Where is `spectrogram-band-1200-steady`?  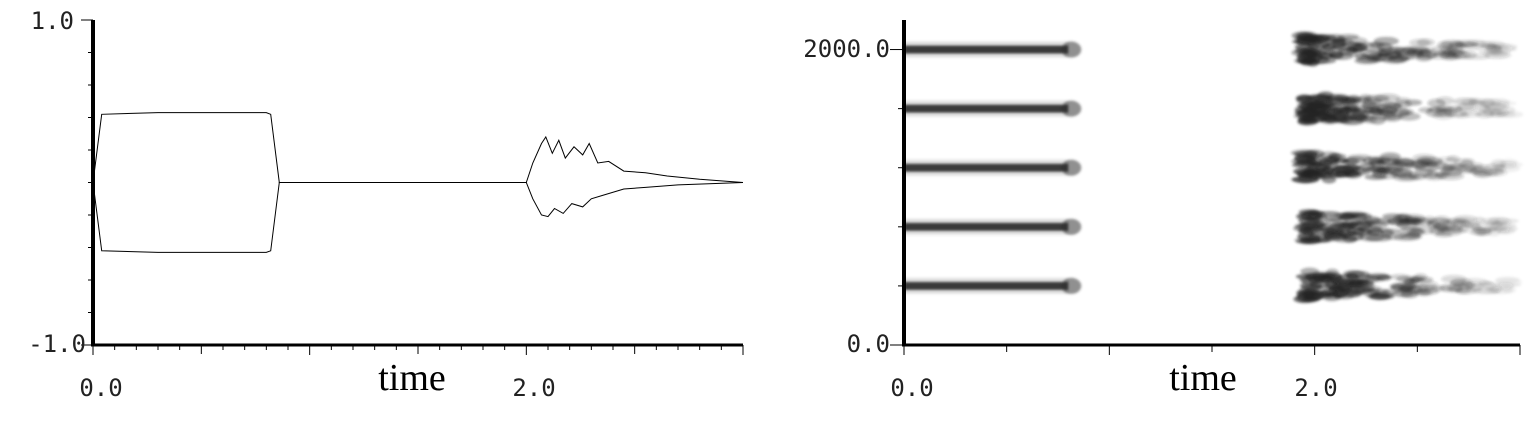
spectrogram-band-1200-steady is located at coordinates (993, 167).